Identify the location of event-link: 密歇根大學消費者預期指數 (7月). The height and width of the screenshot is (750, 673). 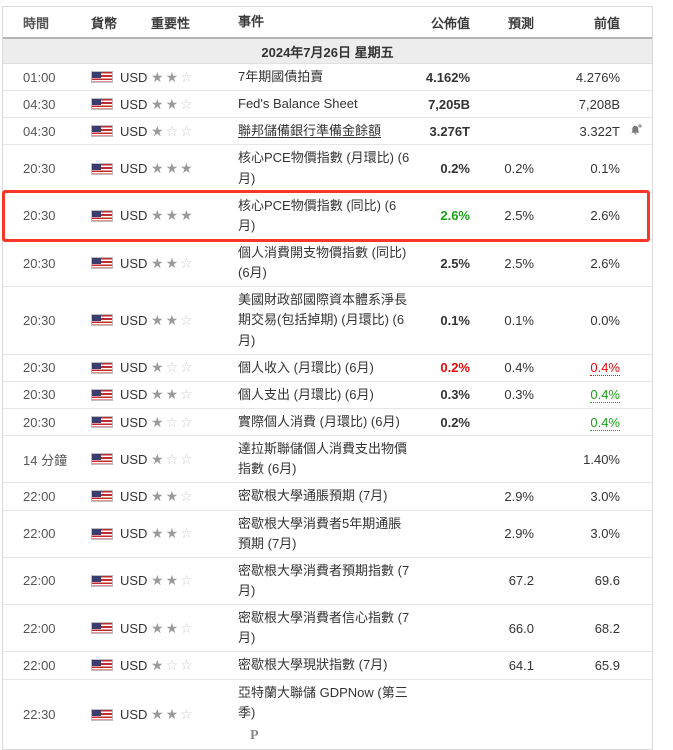
(324, 580).